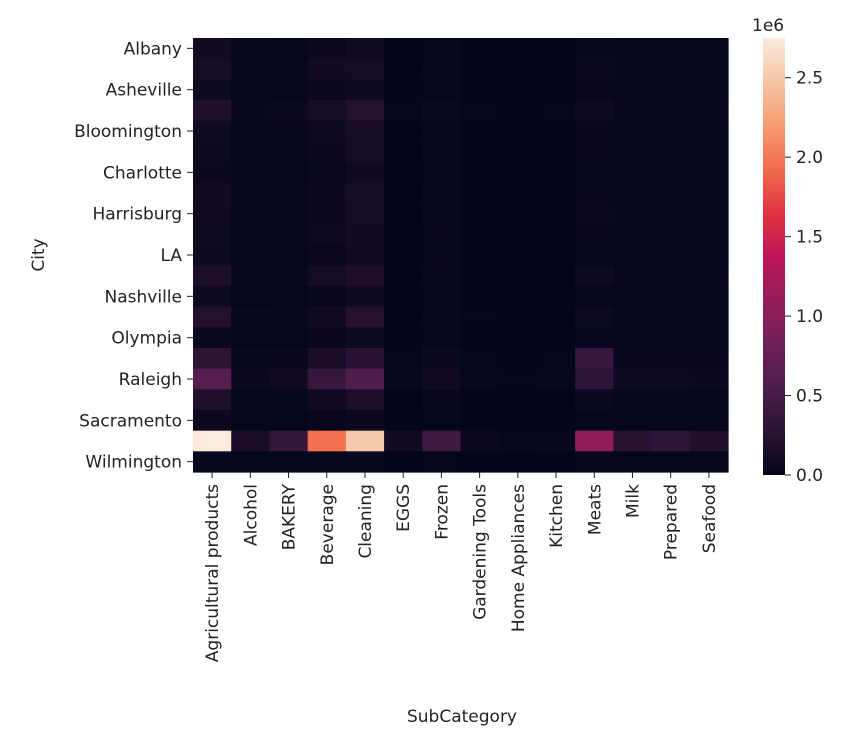 The image size is (860, 736). I want to click on x-tick-label: Milk, so click(633, 501).